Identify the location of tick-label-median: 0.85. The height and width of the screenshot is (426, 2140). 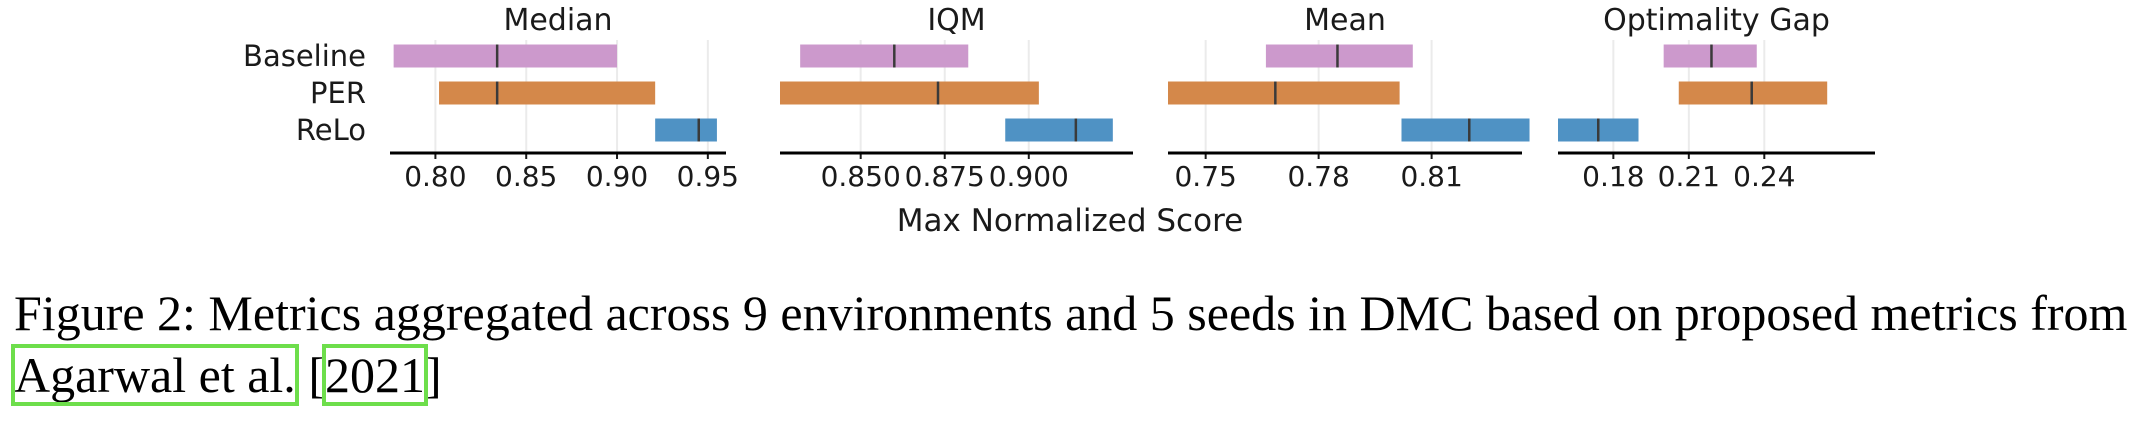
(526, 176).